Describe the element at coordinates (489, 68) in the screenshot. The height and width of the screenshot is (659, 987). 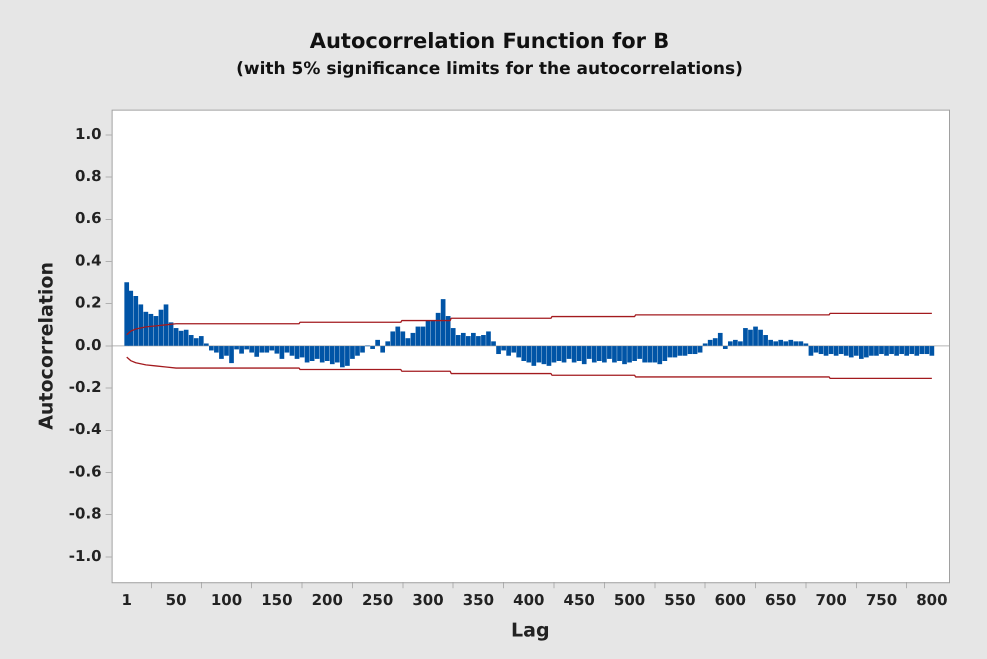
I see `chart-subtitle: (with 5% significance limits for the autocorrelations)` at that location.